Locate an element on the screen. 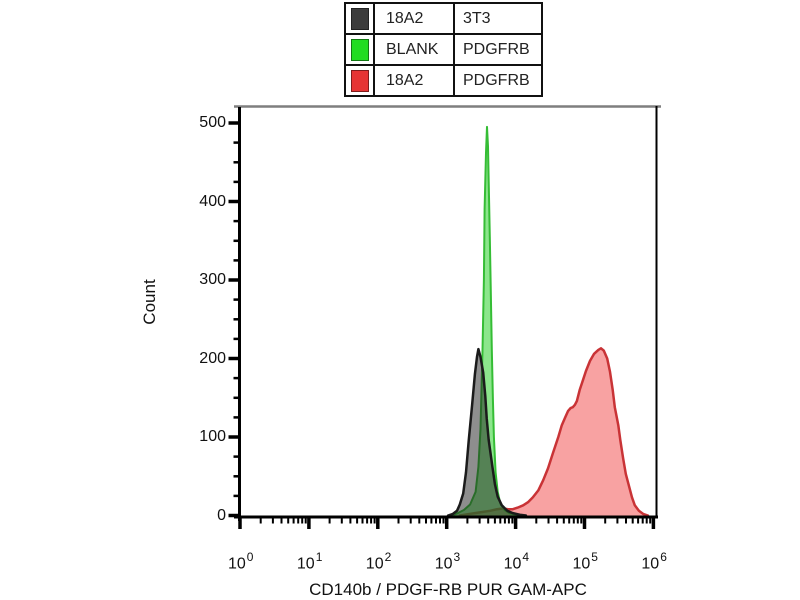 Image resolution: width=800 pixels, height=600 pixels. y-tick-label-100: 100 is located at coordinates (212, 436).